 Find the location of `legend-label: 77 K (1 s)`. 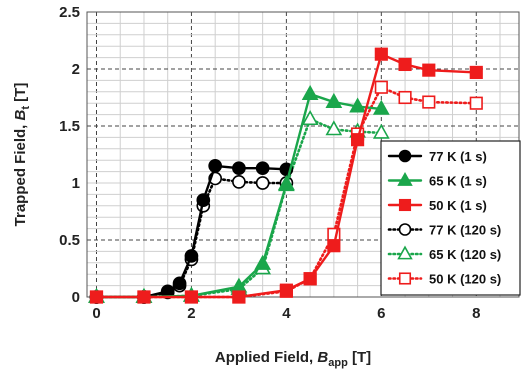

legend-label: 77 K (1 s) is located at coordinates (458, 156).